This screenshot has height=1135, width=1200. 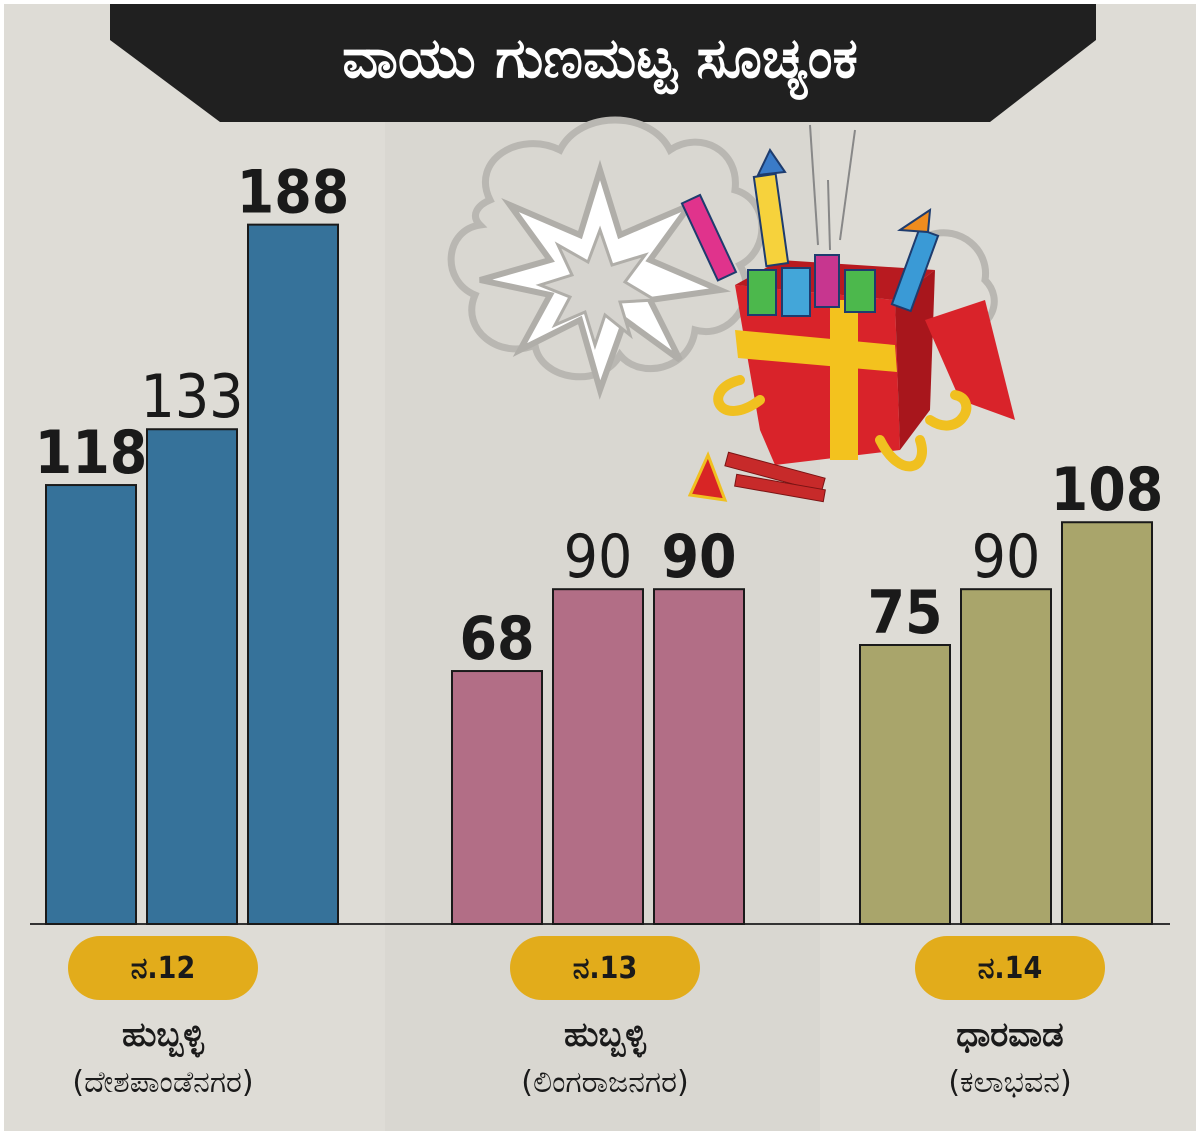 What do you see at coordinates (1010, 968) in the screenshot?
I see `date-pill-nov14: ನ.14` at bounding box center [1010, 968].